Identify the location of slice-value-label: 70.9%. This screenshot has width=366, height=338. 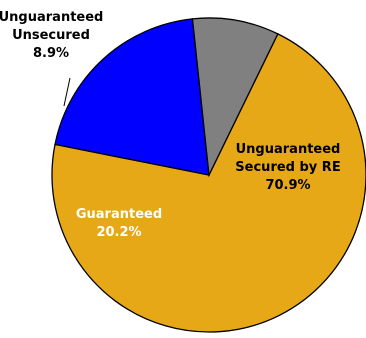
(287, 185).